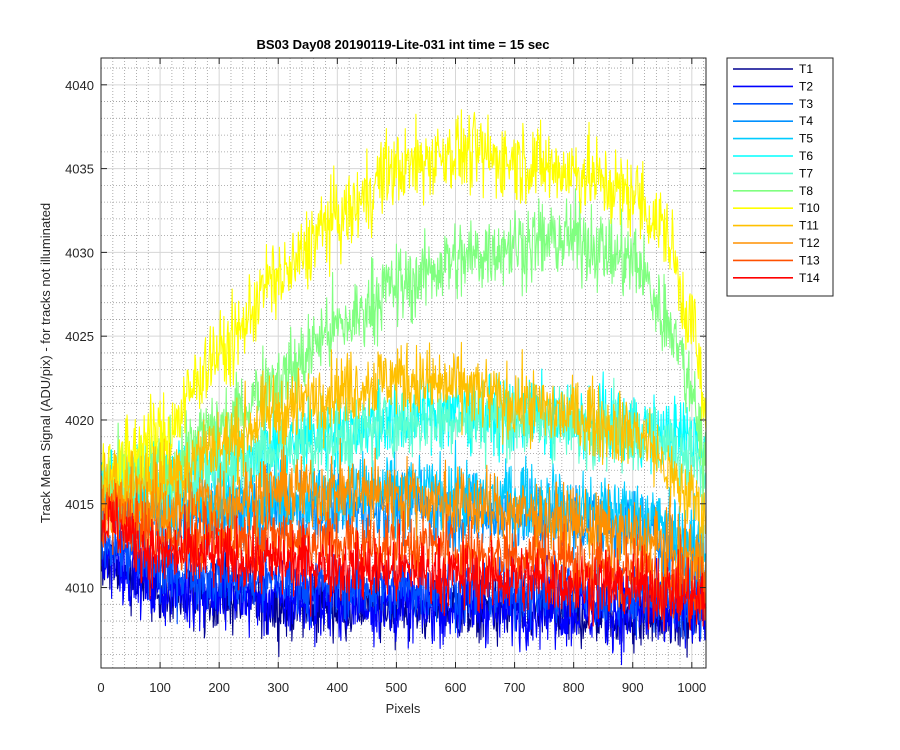 Image resolution: width=900 pixels, height=750 pixels. Describe the element at coordinates (809, 278) in the screenshot. I see `legend-label-t14: T14` at that location.